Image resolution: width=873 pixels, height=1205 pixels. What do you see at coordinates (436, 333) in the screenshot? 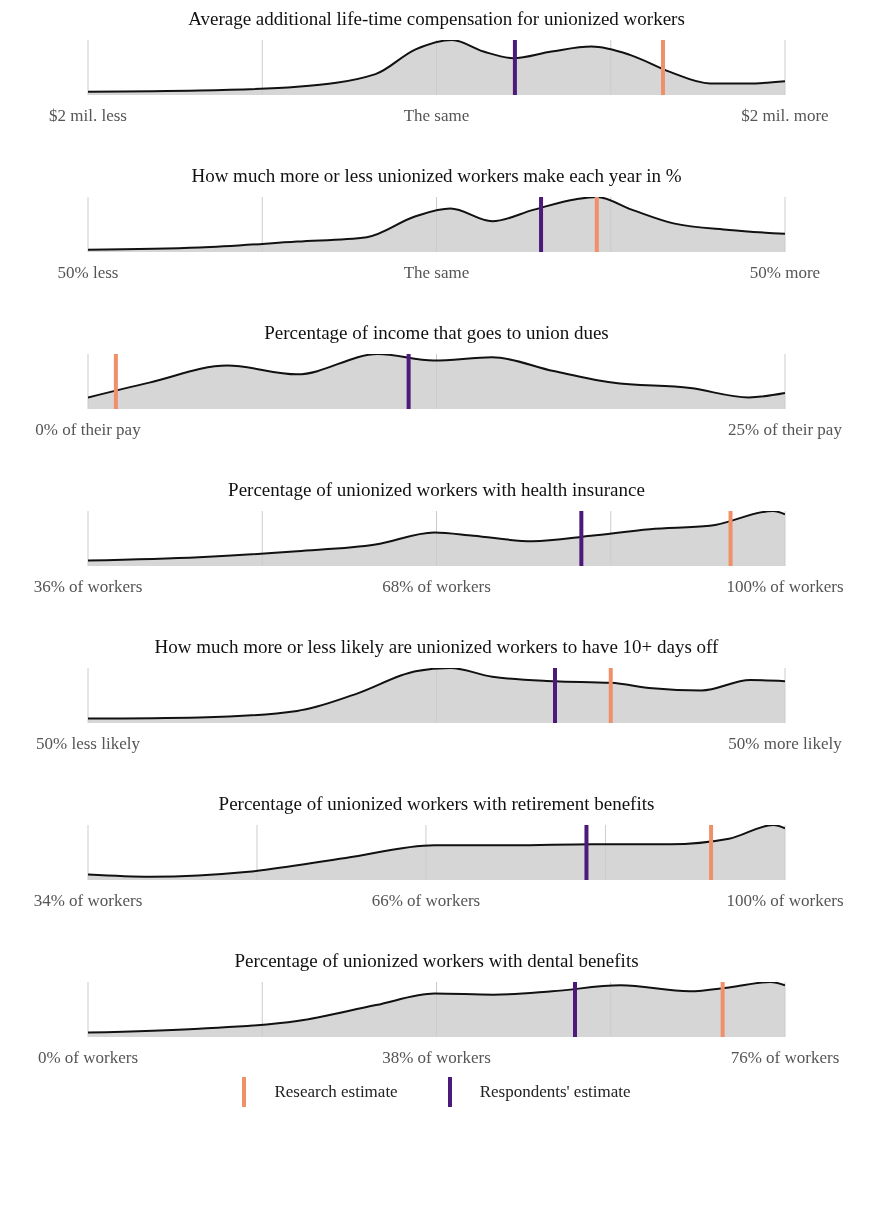
I see `chart-title: Percentage of income that goes to union dues` at bounding box center [436, 333].